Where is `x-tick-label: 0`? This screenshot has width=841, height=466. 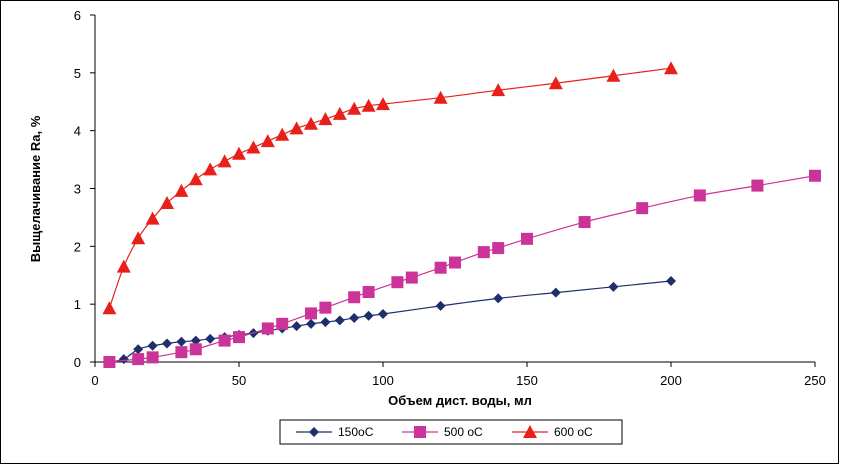 x-tick-label: 0 is located at coordinates (94, 380).